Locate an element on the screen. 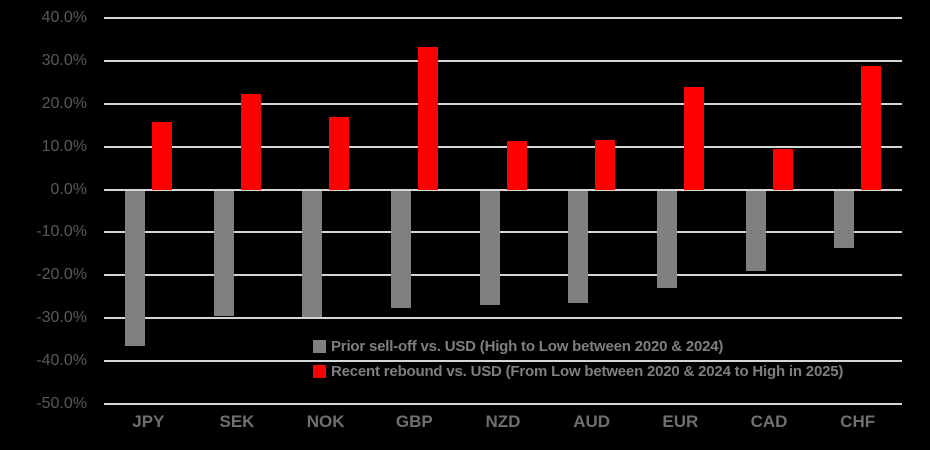  gridline--40.0% is located at coordinates (503, 361).